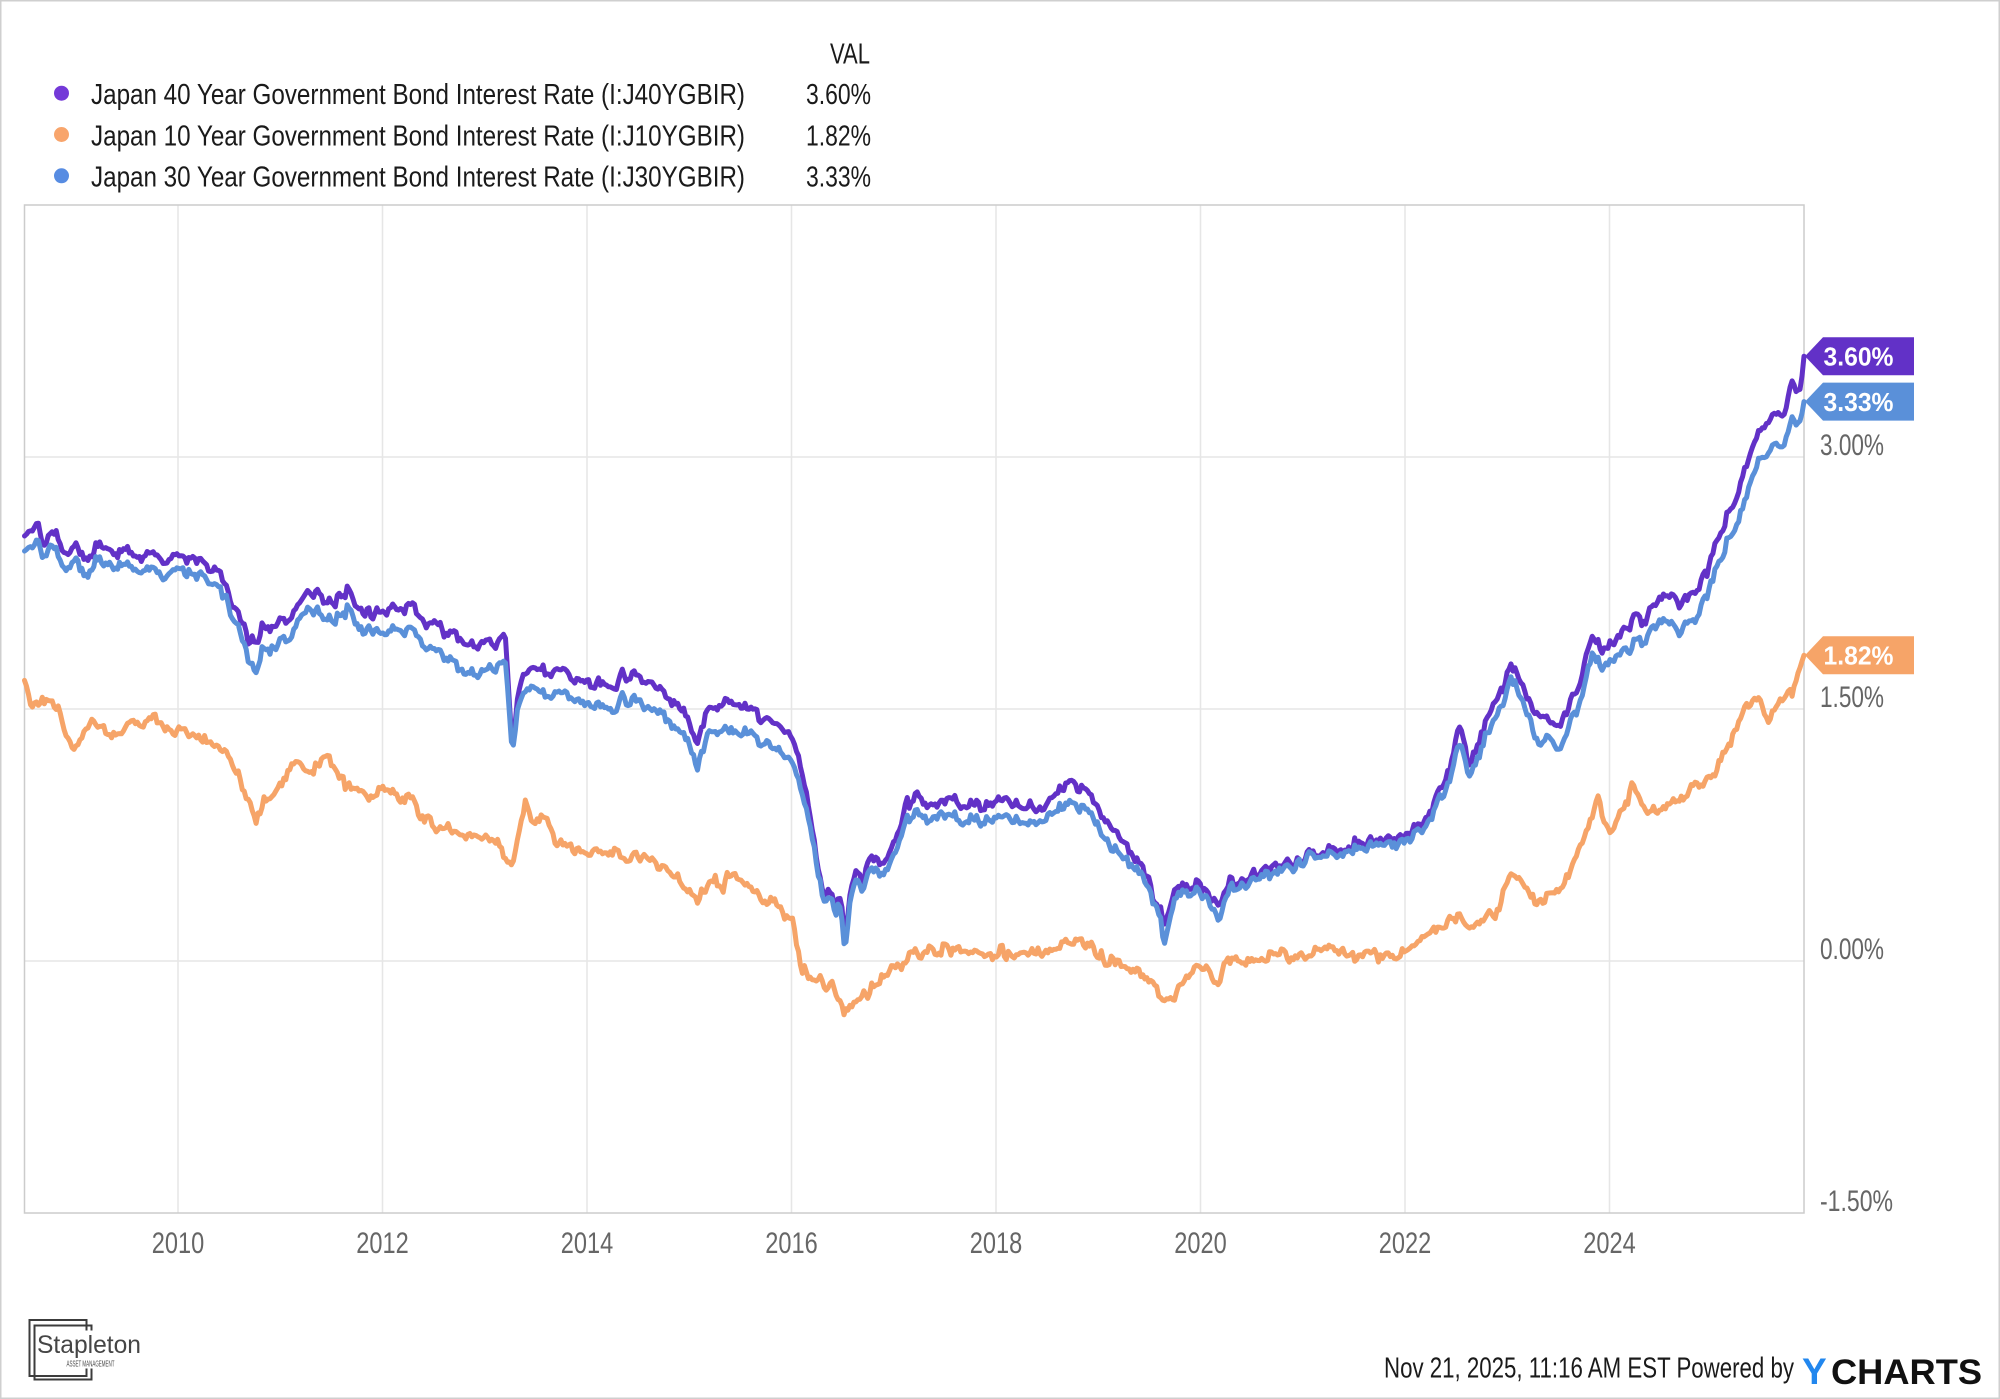  I want to click on svg-text: 2014, so click(587, 1243).